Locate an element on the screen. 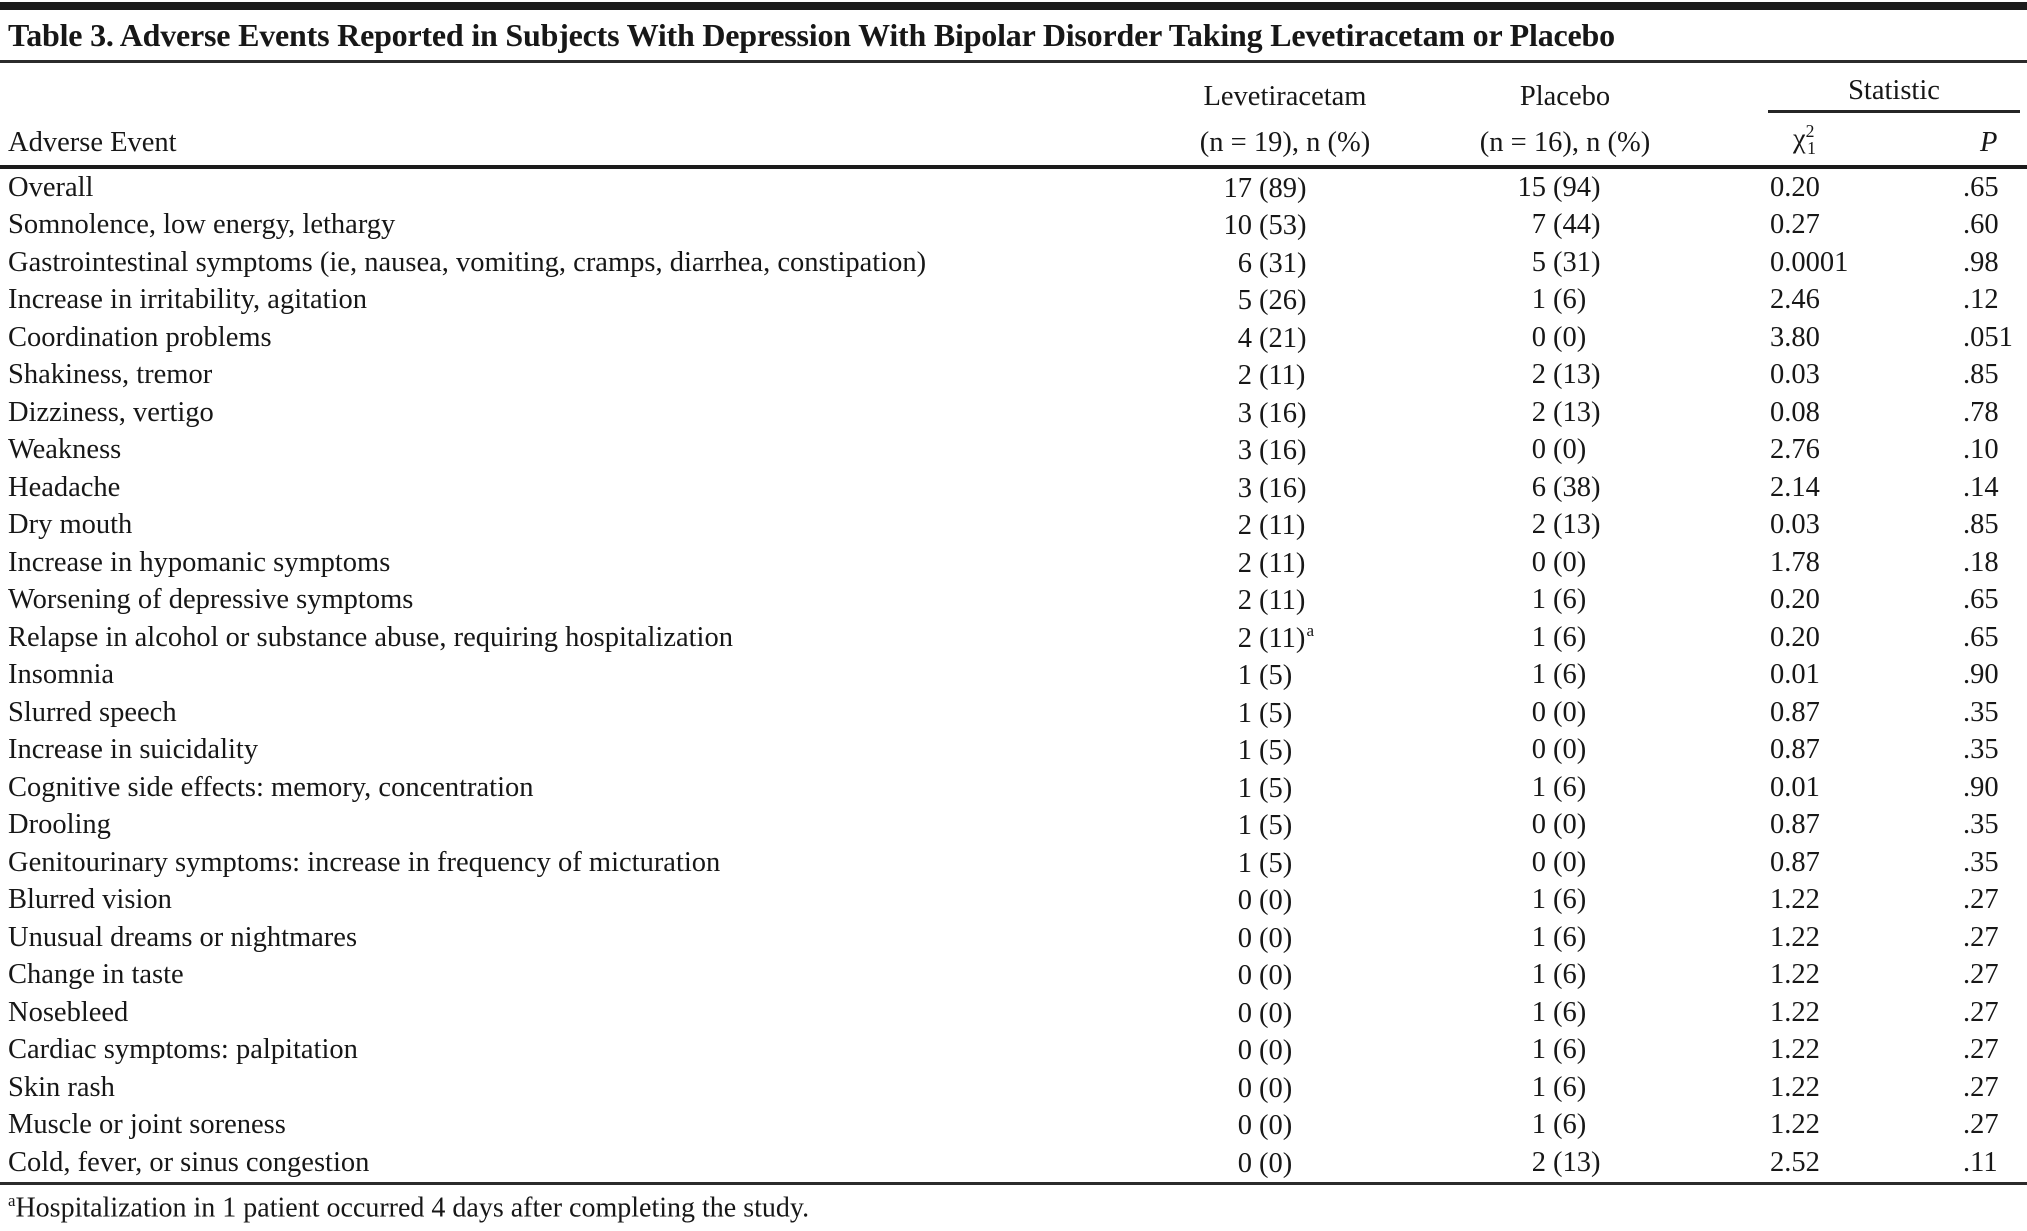  p-value-cell: .14 is located at coordinates (1981, 487).